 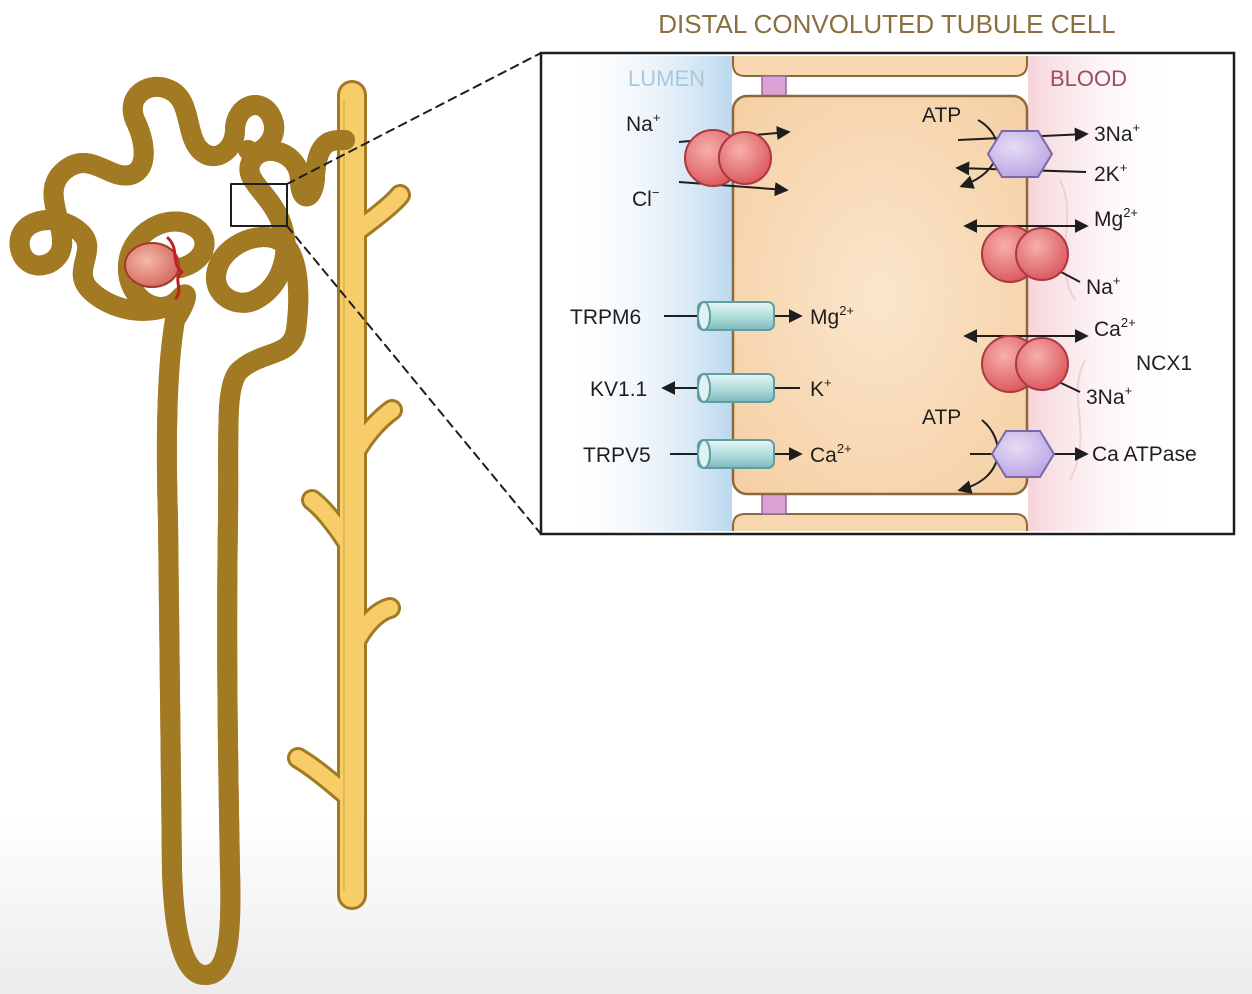 I want to click on ncx1-exchanger: Ca2+ 3Na+ NCX1, so click(x=1077, y=362).